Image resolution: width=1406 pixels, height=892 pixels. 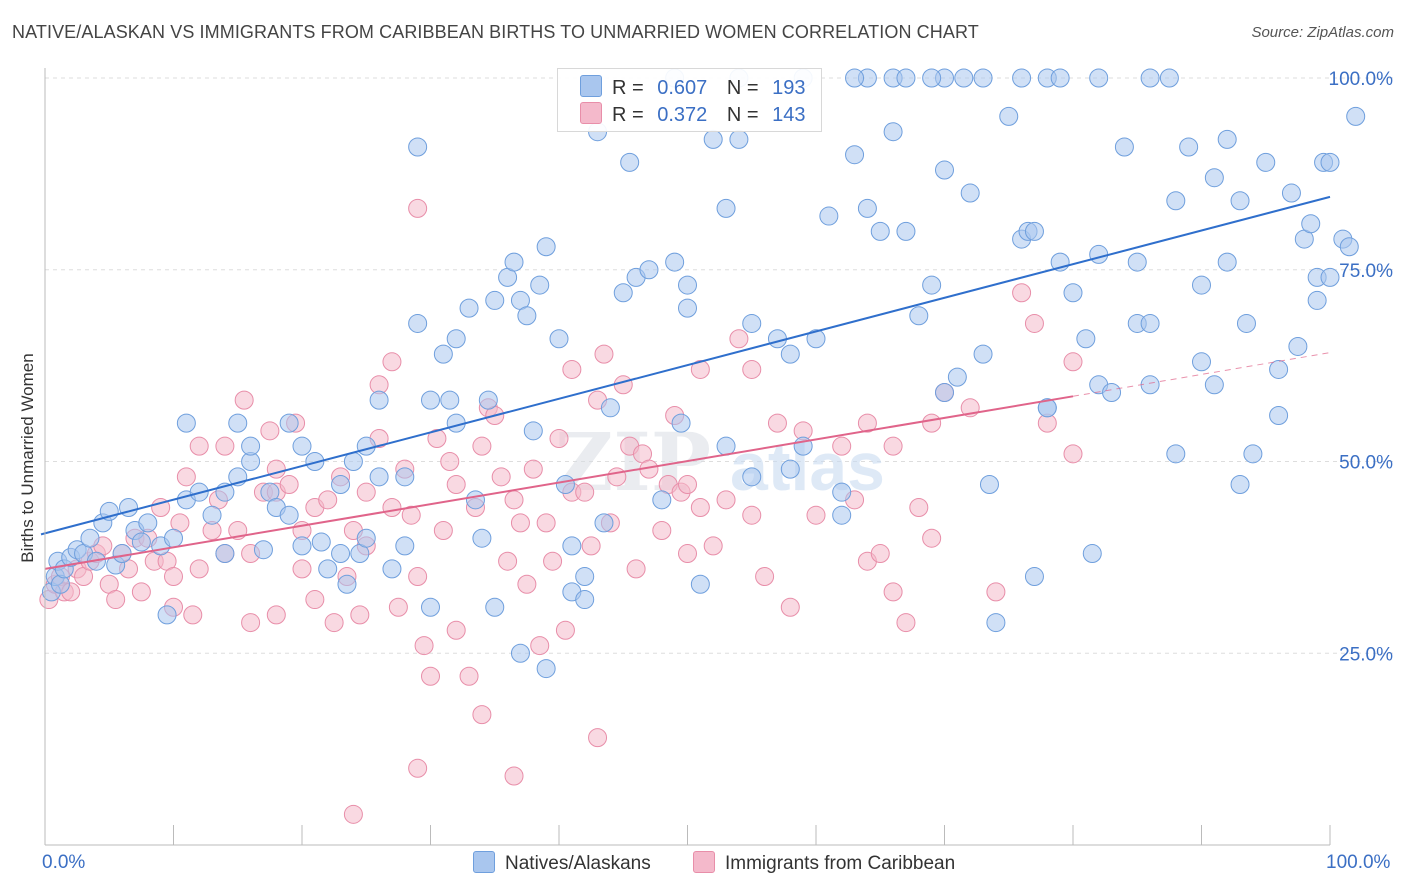 I want to click on x-tick-min: 0.0%, so click(x=64, y=862).